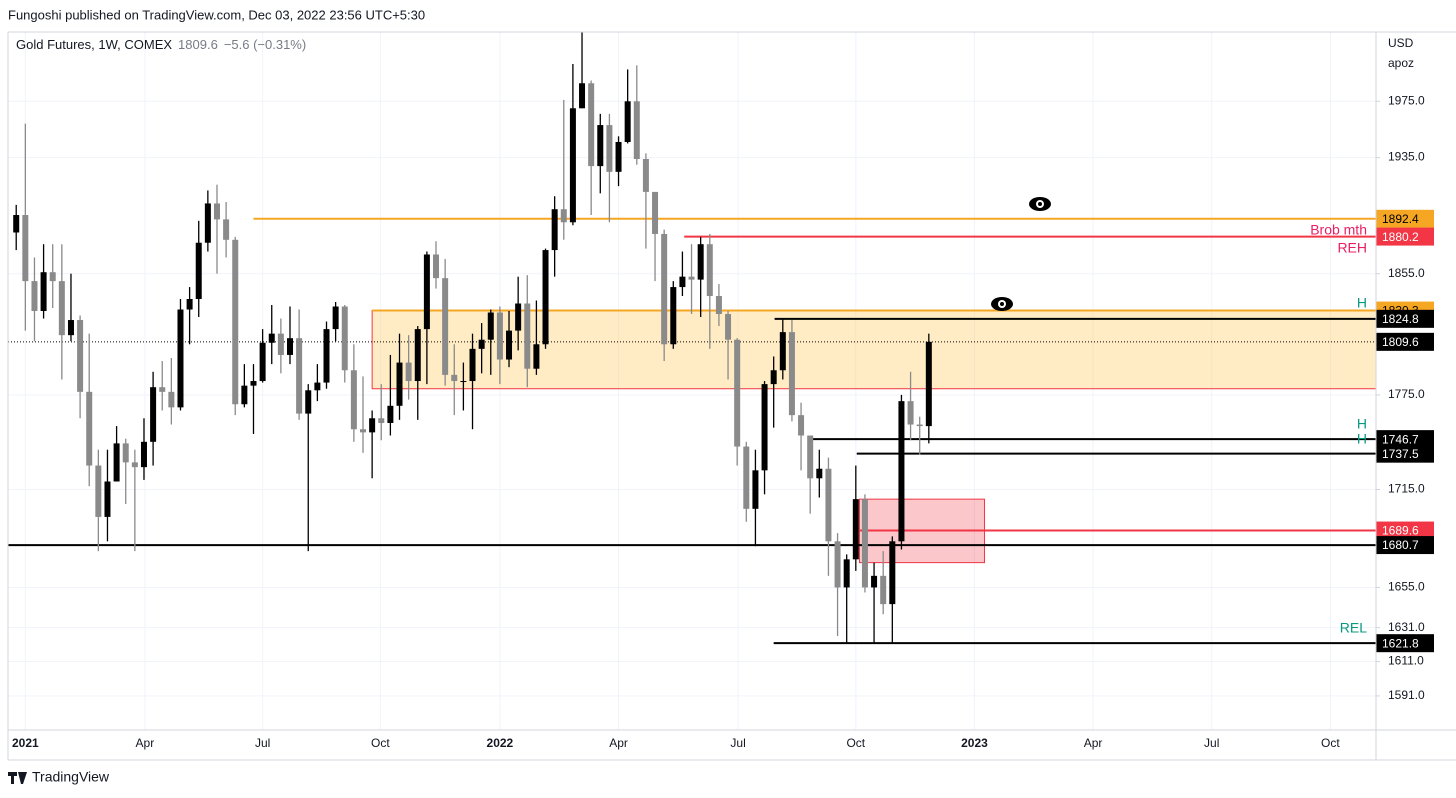 This screenshot has height=798, width=1456. What do you see at coordinates (1400, 319) in the screenshot?
I see `price-tag-label: 1824.8` at bounding box center [1400, 319].